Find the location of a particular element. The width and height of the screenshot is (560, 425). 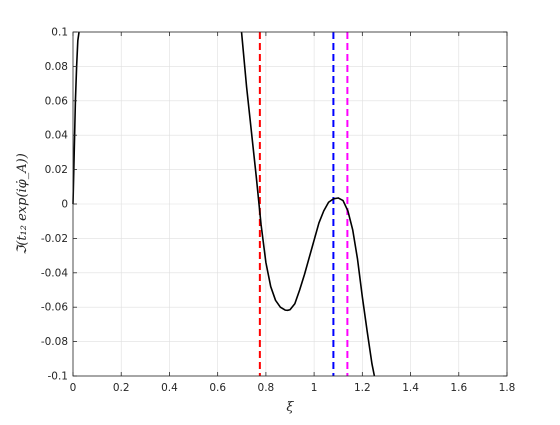

y-tick-label: -0.02 is located at coordinates (54, 239).